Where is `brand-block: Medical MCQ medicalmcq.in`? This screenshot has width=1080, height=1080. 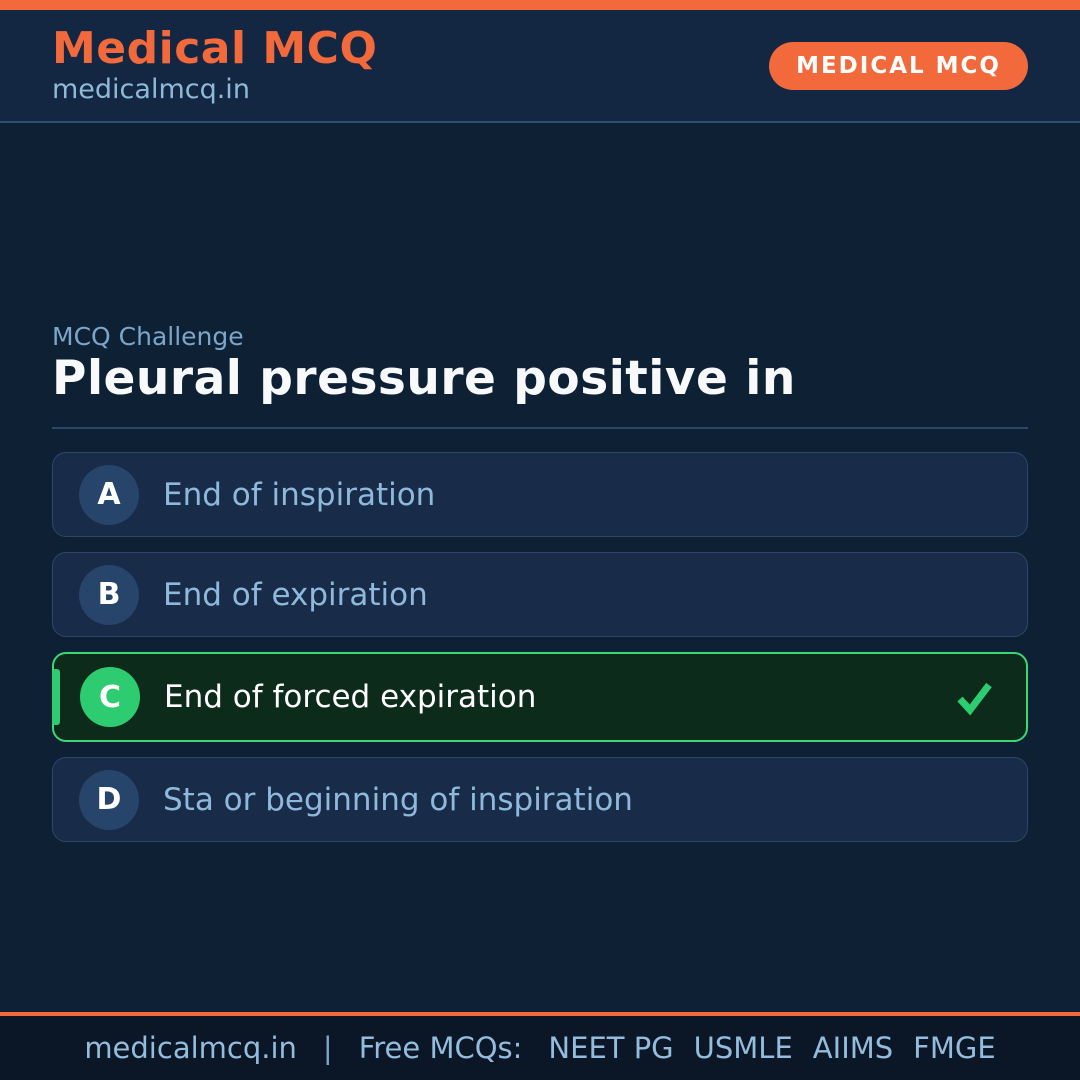 brand-block: Medical MCQ medicalmcq.in is located at coordinates (215, 64).